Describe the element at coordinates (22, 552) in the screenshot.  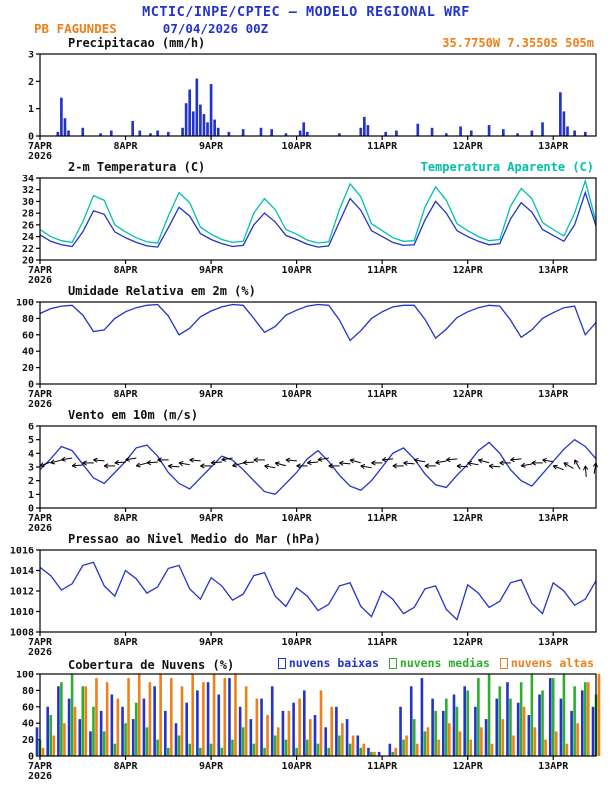
I see `svg-text: 1016` at that location.